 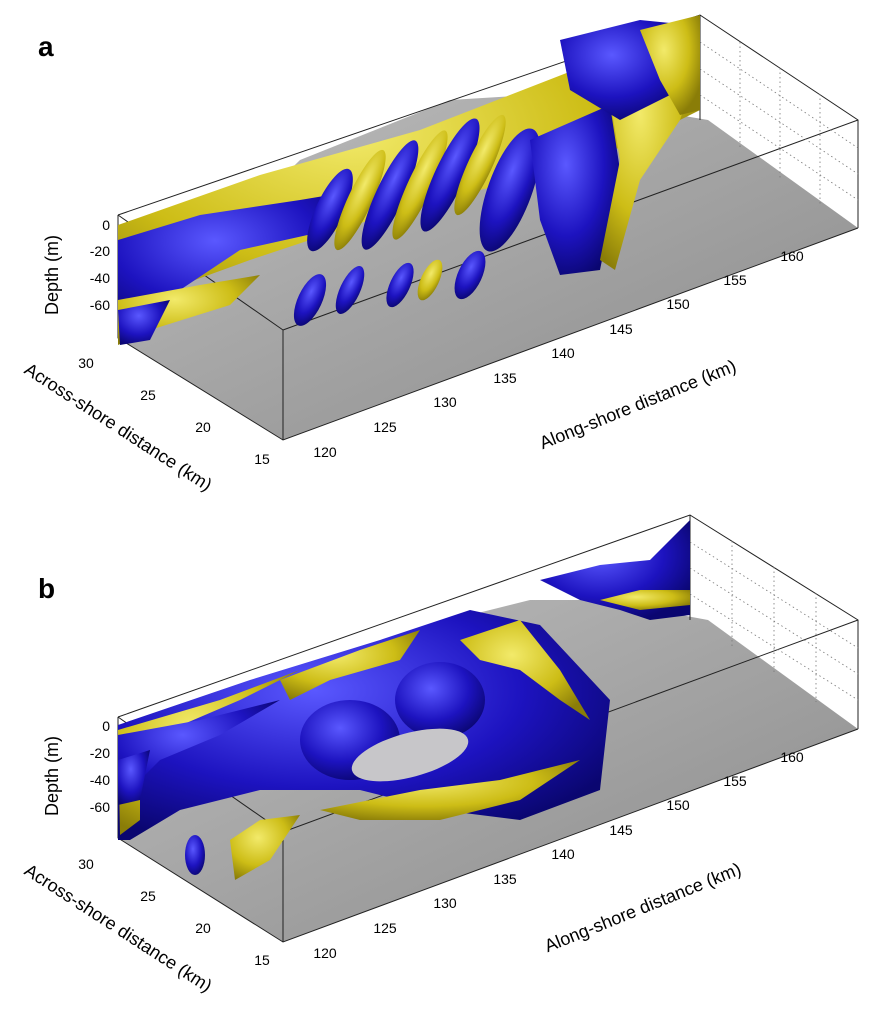 I want to click on panel-b-y-tick: 20, so click(x=203, y=928).